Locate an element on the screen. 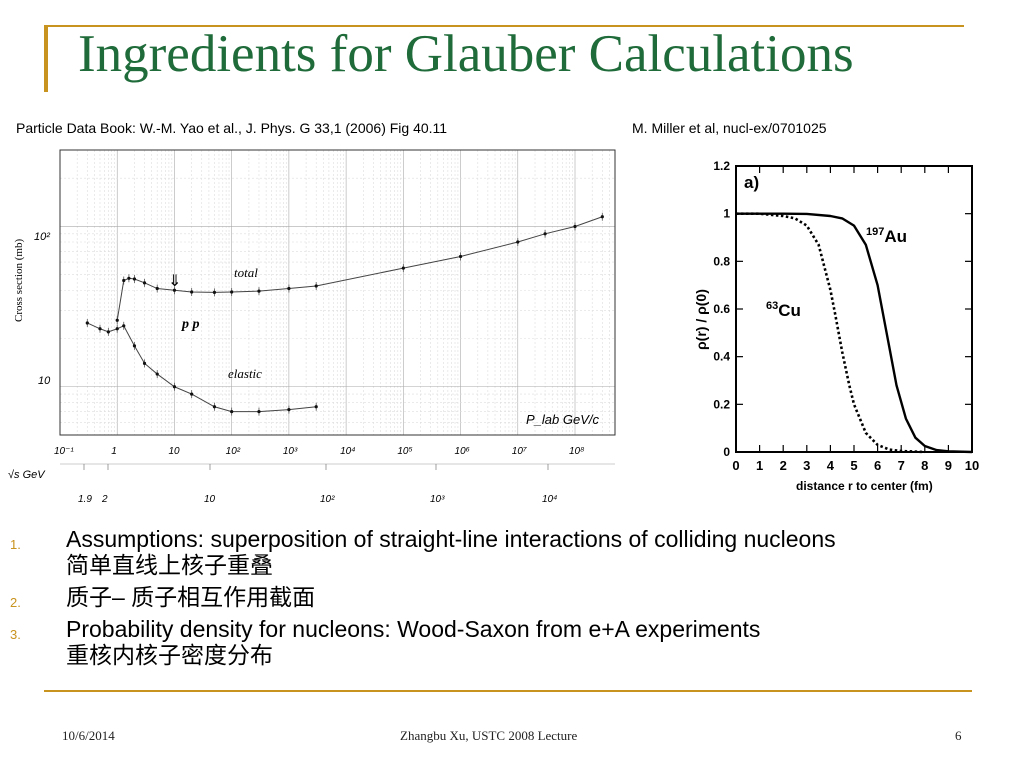 The image size is (1024, 768). footer-center: Zhangbu Xu, USTC 2008 Lecture is located at coordinates (489, 735).